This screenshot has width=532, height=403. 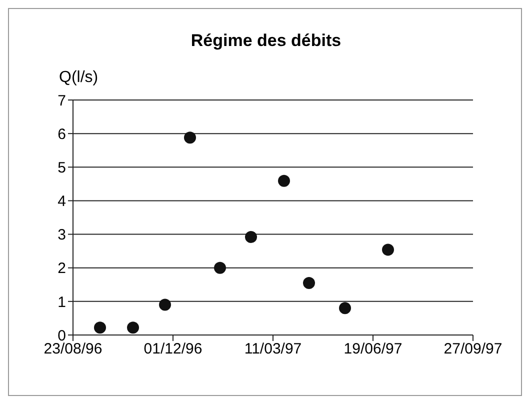 What do you see at coordinates (173, 349) in the screenshot?
I see `x-tick-label: 01/12/96` at bounding box center [173, 349].